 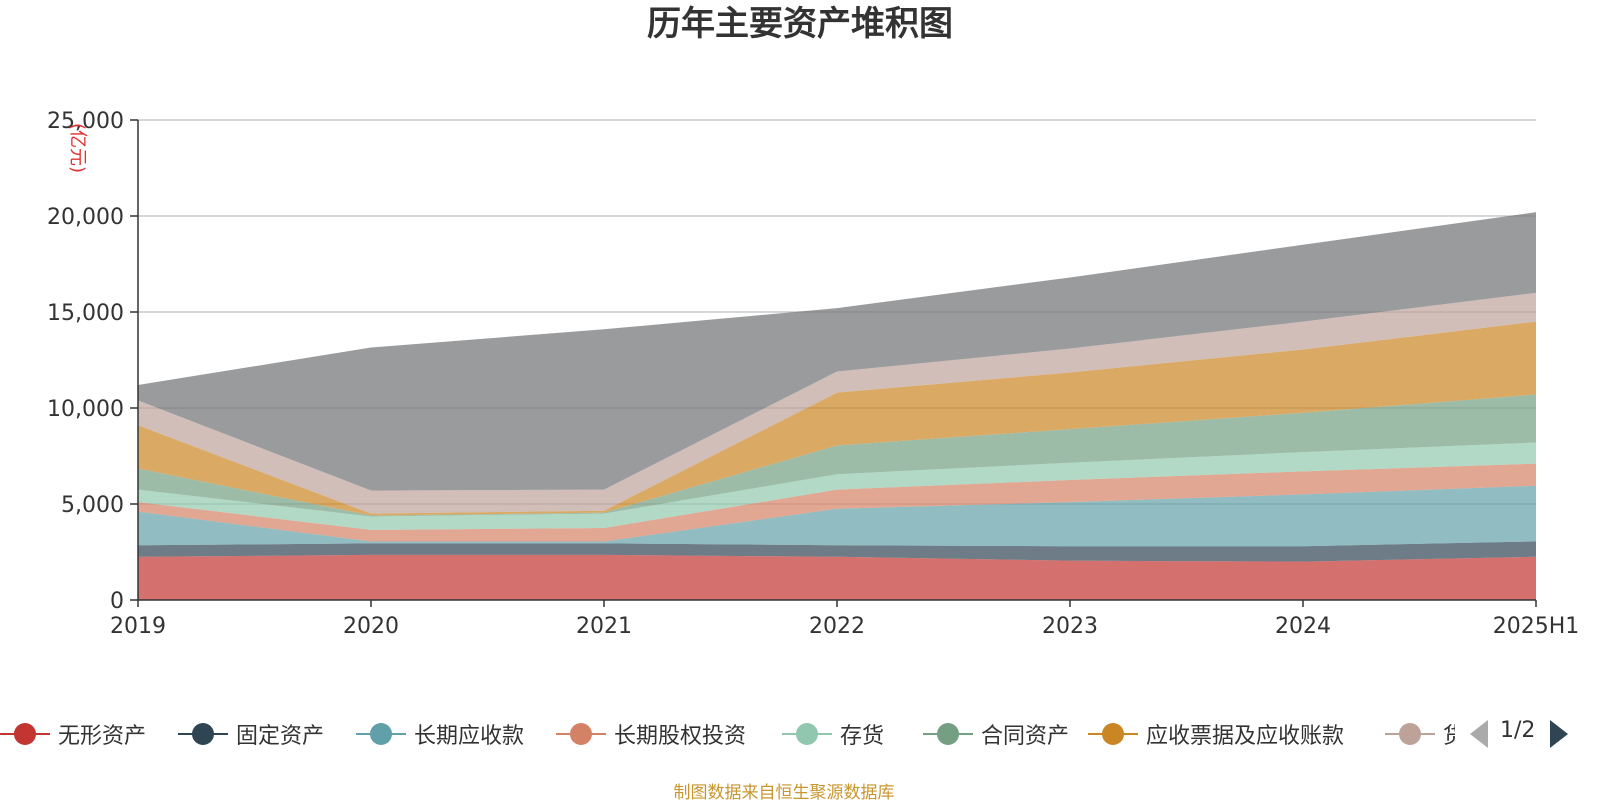 What do you see at coordinates (138, 626) in the screenshot?
I see `x-tick-label: 2019` at bounding box center [138, 626].